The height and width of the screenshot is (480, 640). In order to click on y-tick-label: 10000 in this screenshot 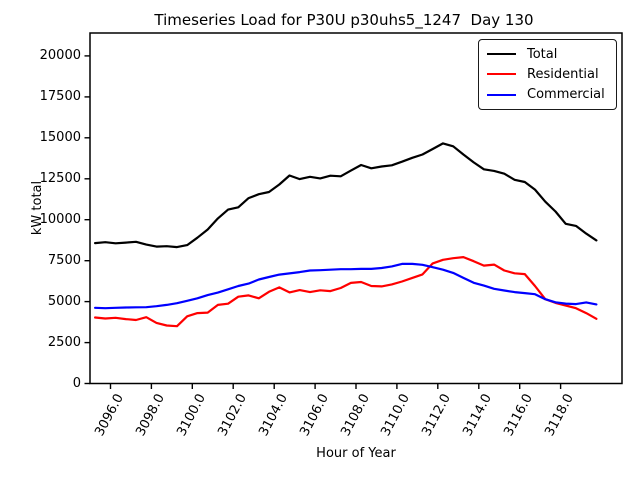, I will do `click(60, 219)`.